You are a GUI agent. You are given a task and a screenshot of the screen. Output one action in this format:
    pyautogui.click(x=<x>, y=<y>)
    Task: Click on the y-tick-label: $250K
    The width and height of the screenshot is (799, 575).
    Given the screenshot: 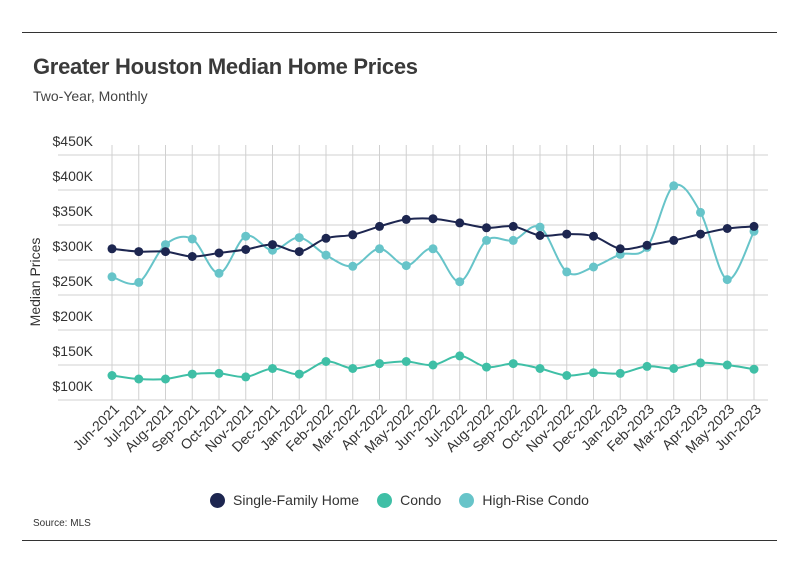 What is the action you would take?
    pyautogui.click(x=73, y=281)
    